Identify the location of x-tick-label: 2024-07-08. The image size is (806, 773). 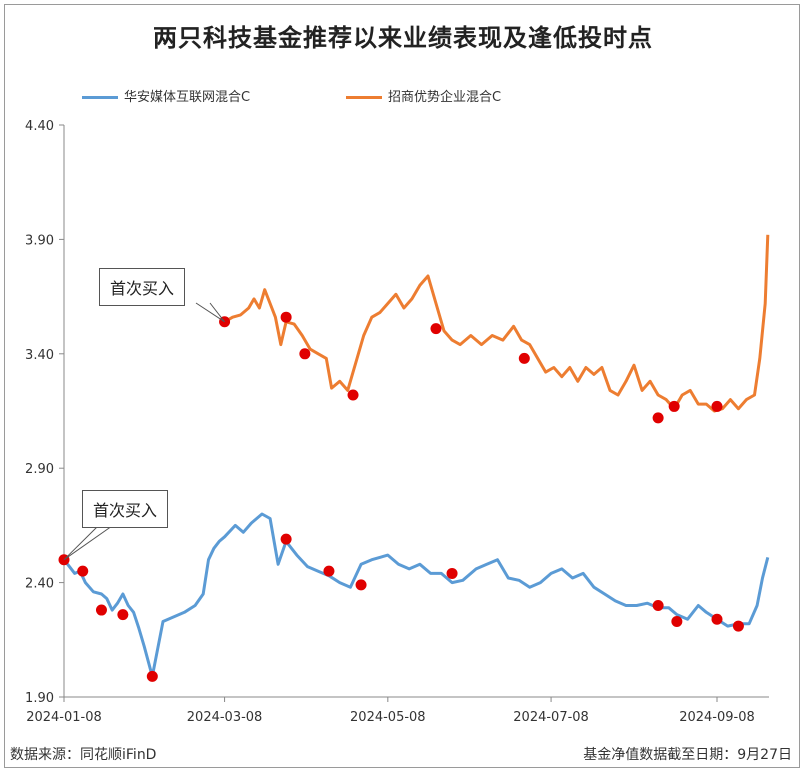
(551, 717).